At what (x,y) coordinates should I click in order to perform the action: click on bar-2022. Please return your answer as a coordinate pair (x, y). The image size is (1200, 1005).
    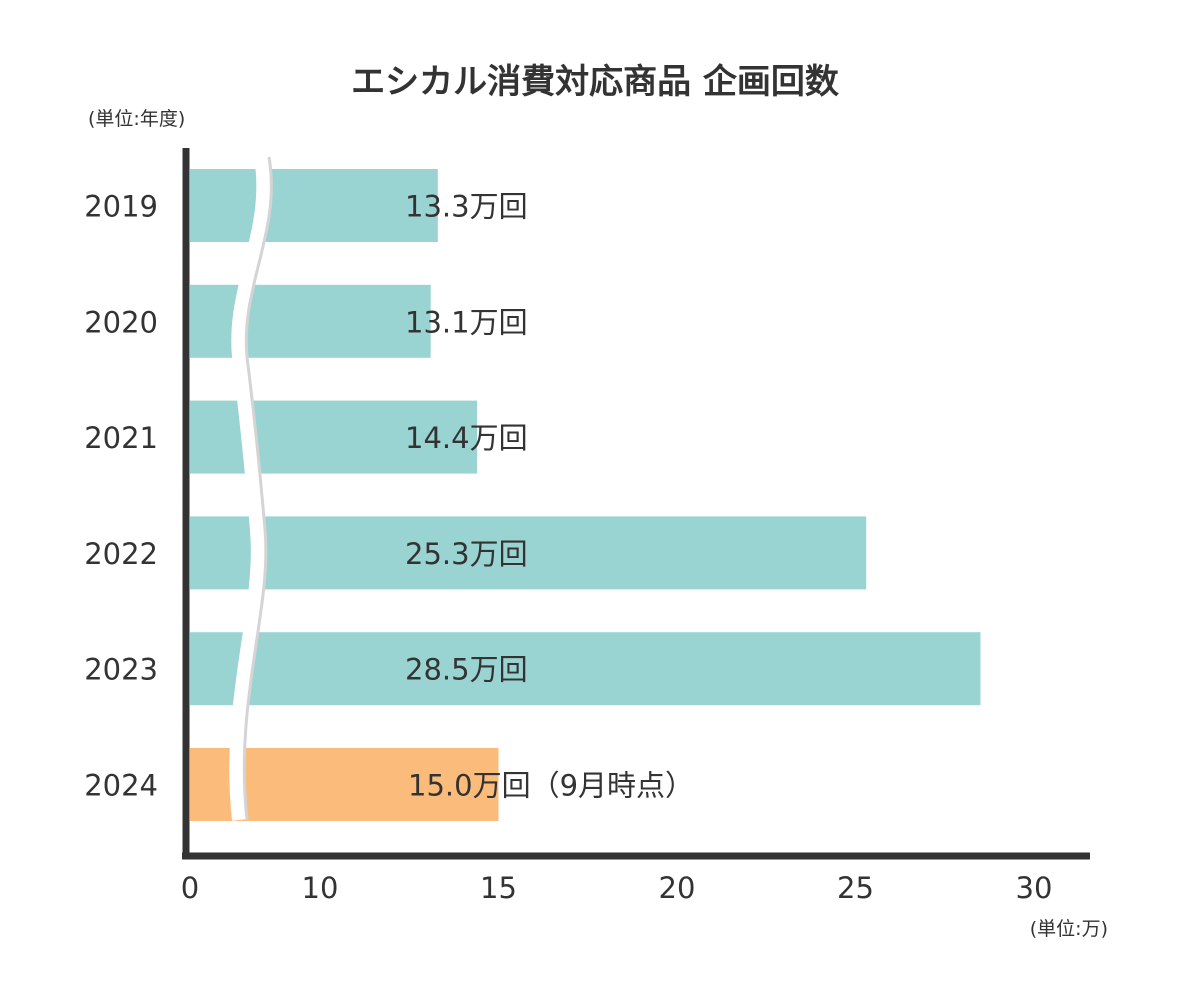
    Looking at the image, I should click on (528, 553).